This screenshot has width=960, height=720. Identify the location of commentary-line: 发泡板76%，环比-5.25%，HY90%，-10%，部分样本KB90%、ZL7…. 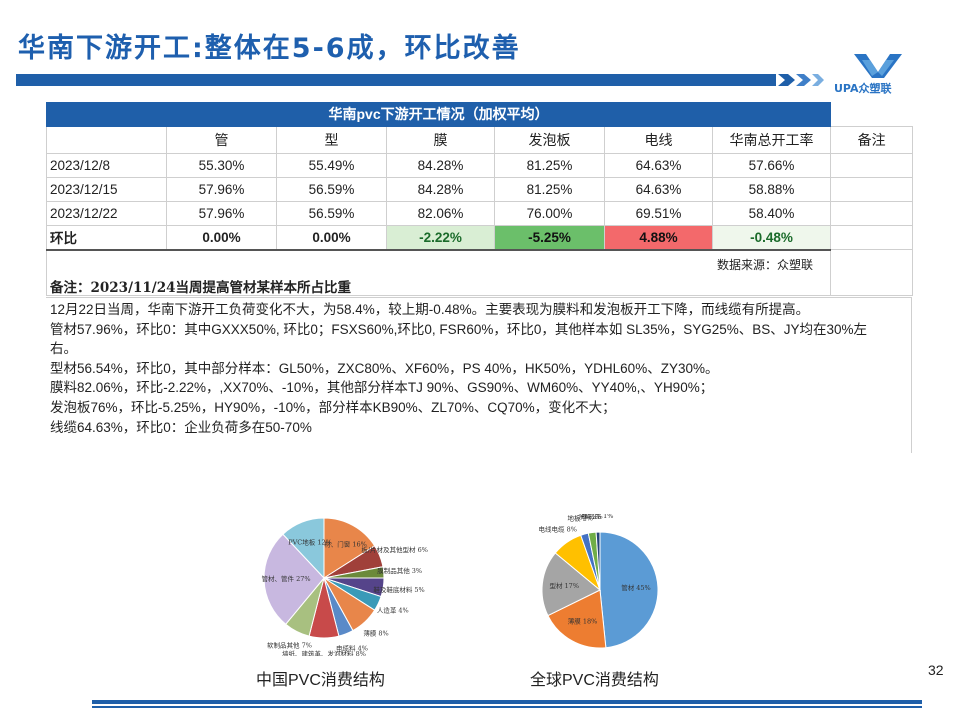
(333, 407).